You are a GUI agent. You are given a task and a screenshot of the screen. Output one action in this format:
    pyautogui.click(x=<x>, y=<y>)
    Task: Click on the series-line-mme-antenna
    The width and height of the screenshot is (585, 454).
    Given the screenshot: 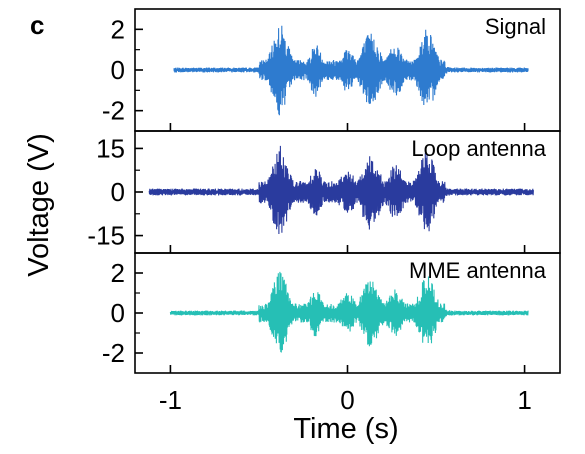 What is the action you would take?
    pyautogui.click(x=349, y=312)
    